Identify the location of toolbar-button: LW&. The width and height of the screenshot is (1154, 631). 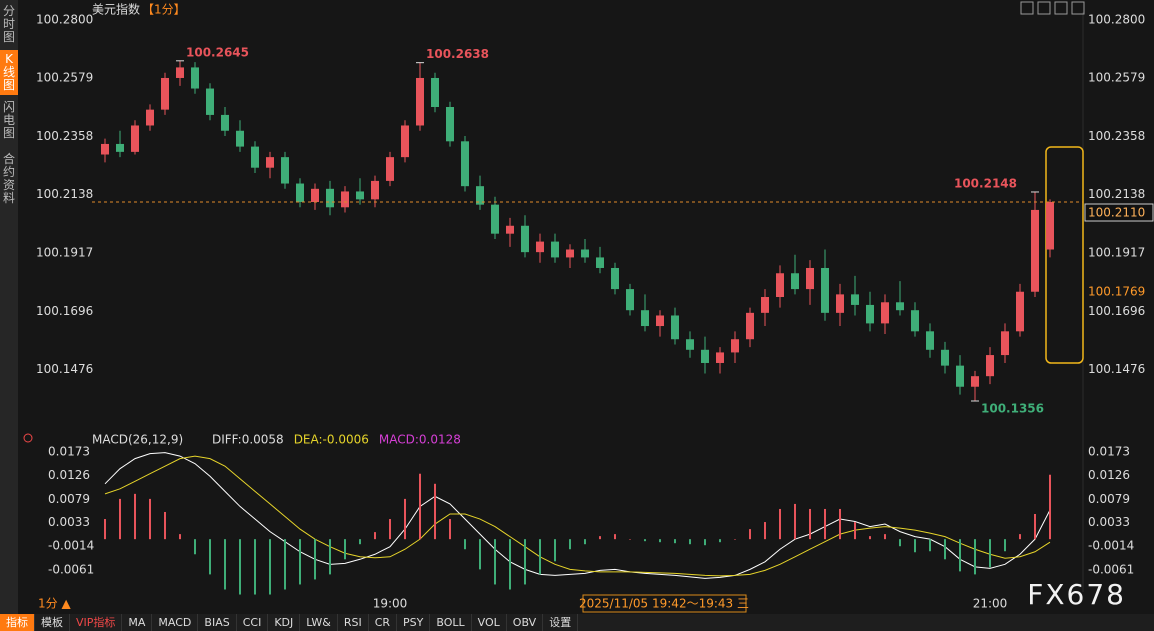
(319, 622).